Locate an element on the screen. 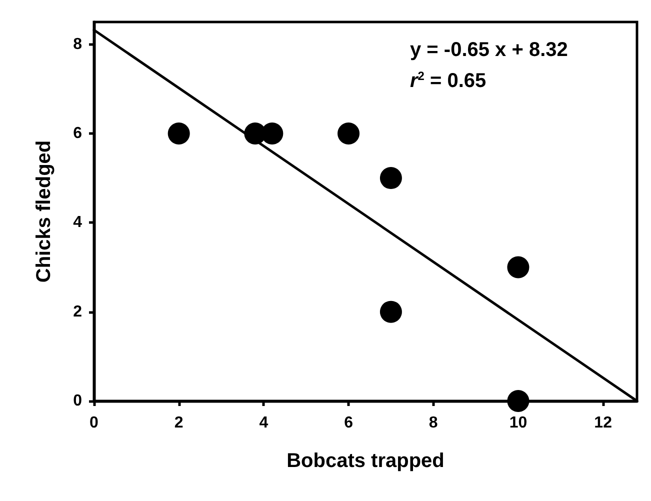 This screenshot has width=651, height=501. x-tick-label: 10 is located at coordinates (518, 423).